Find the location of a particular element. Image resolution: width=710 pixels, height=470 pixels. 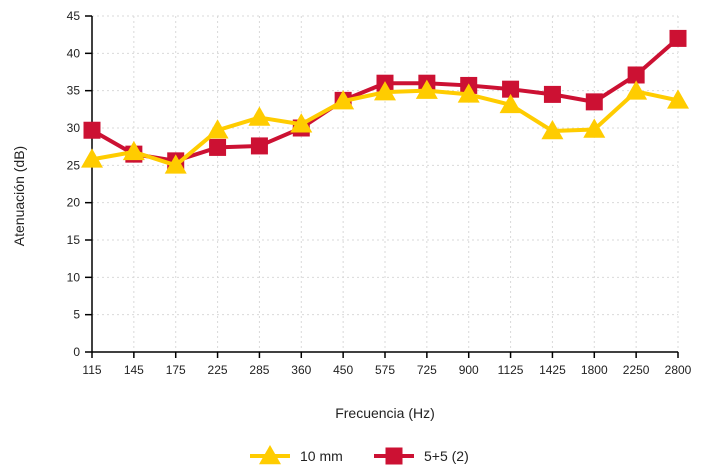

x-axis-title: Frecuencia (Hz) is located at coordinates (385, 413).